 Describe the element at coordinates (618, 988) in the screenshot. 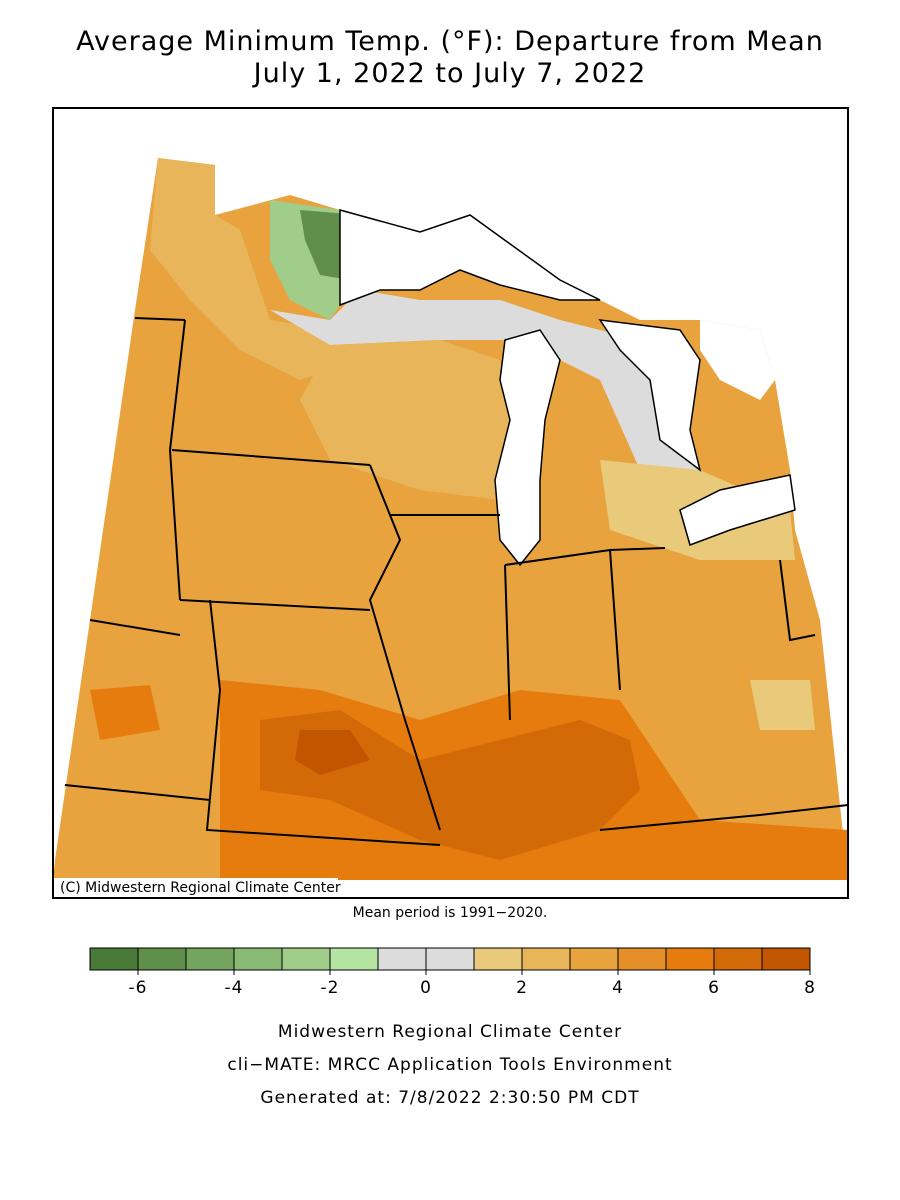

I see `tick-label: 4` at that location.